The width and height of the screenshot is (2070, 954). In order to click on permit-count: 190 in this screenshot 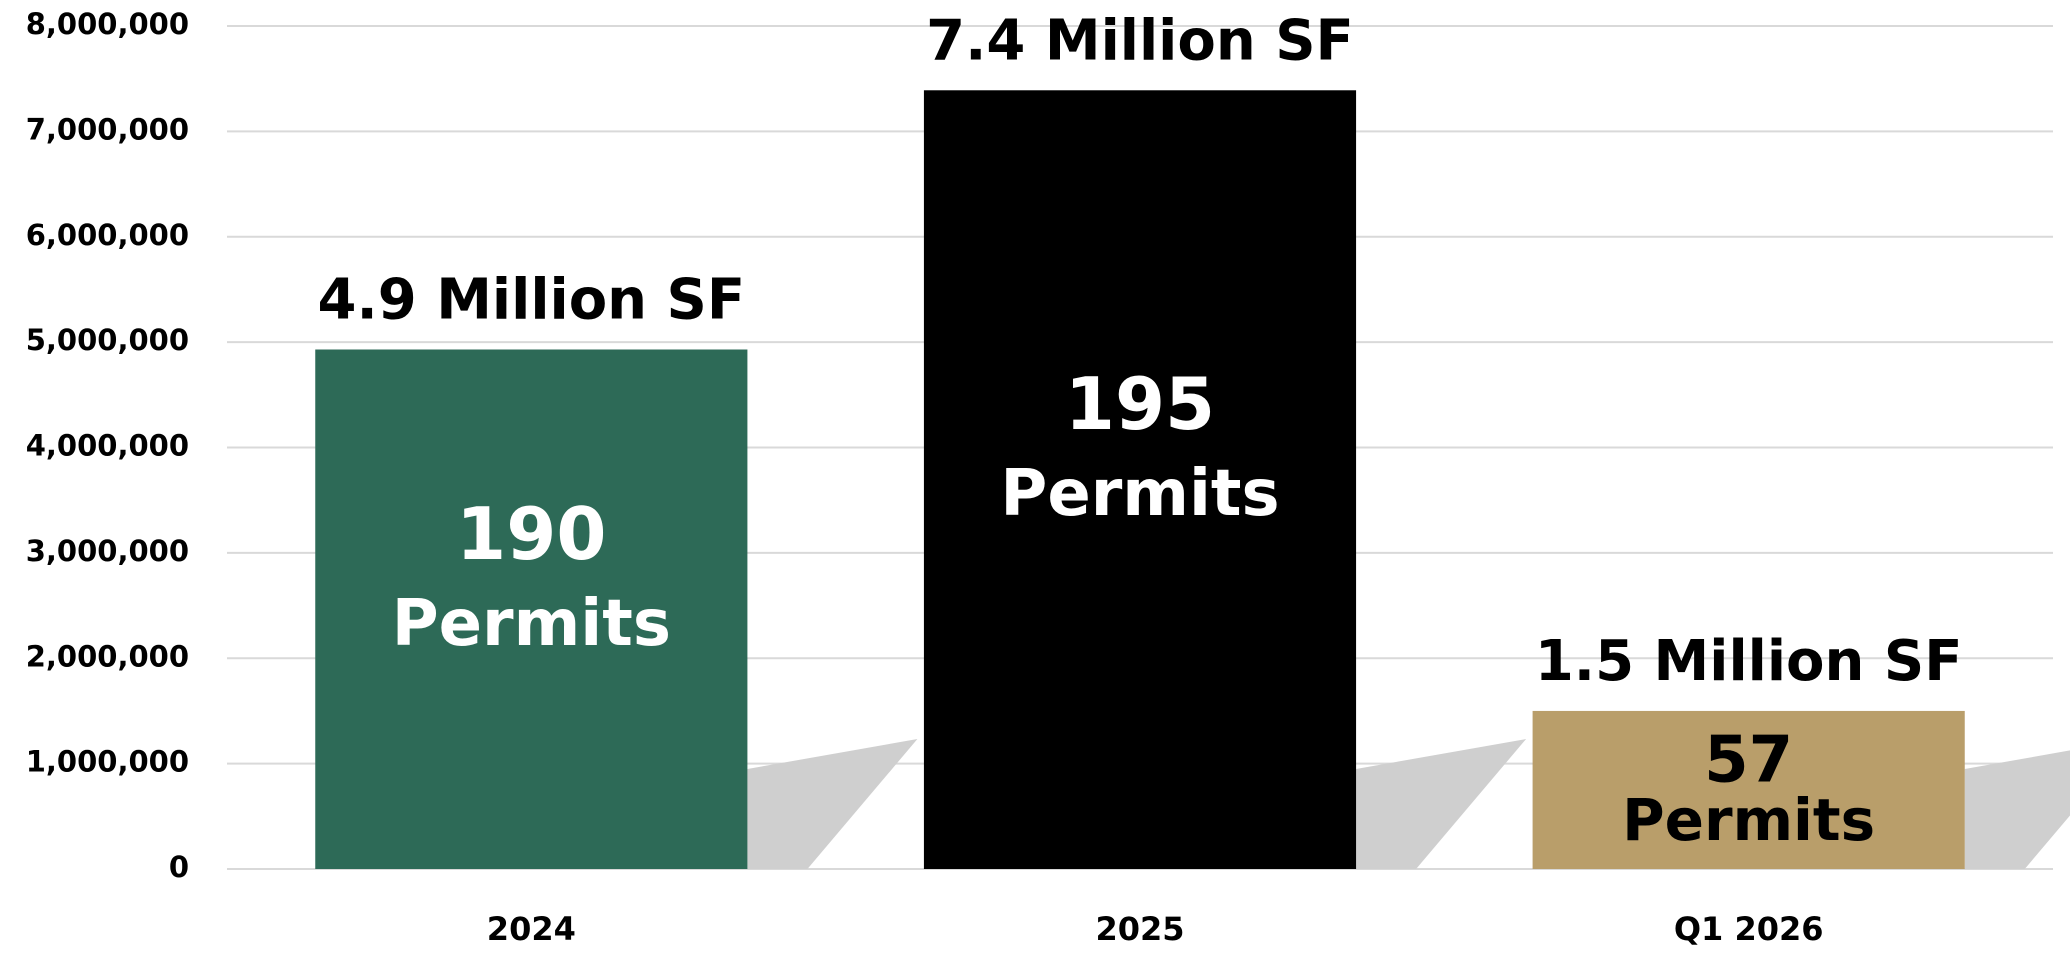, I will do `click(531, 534)`.